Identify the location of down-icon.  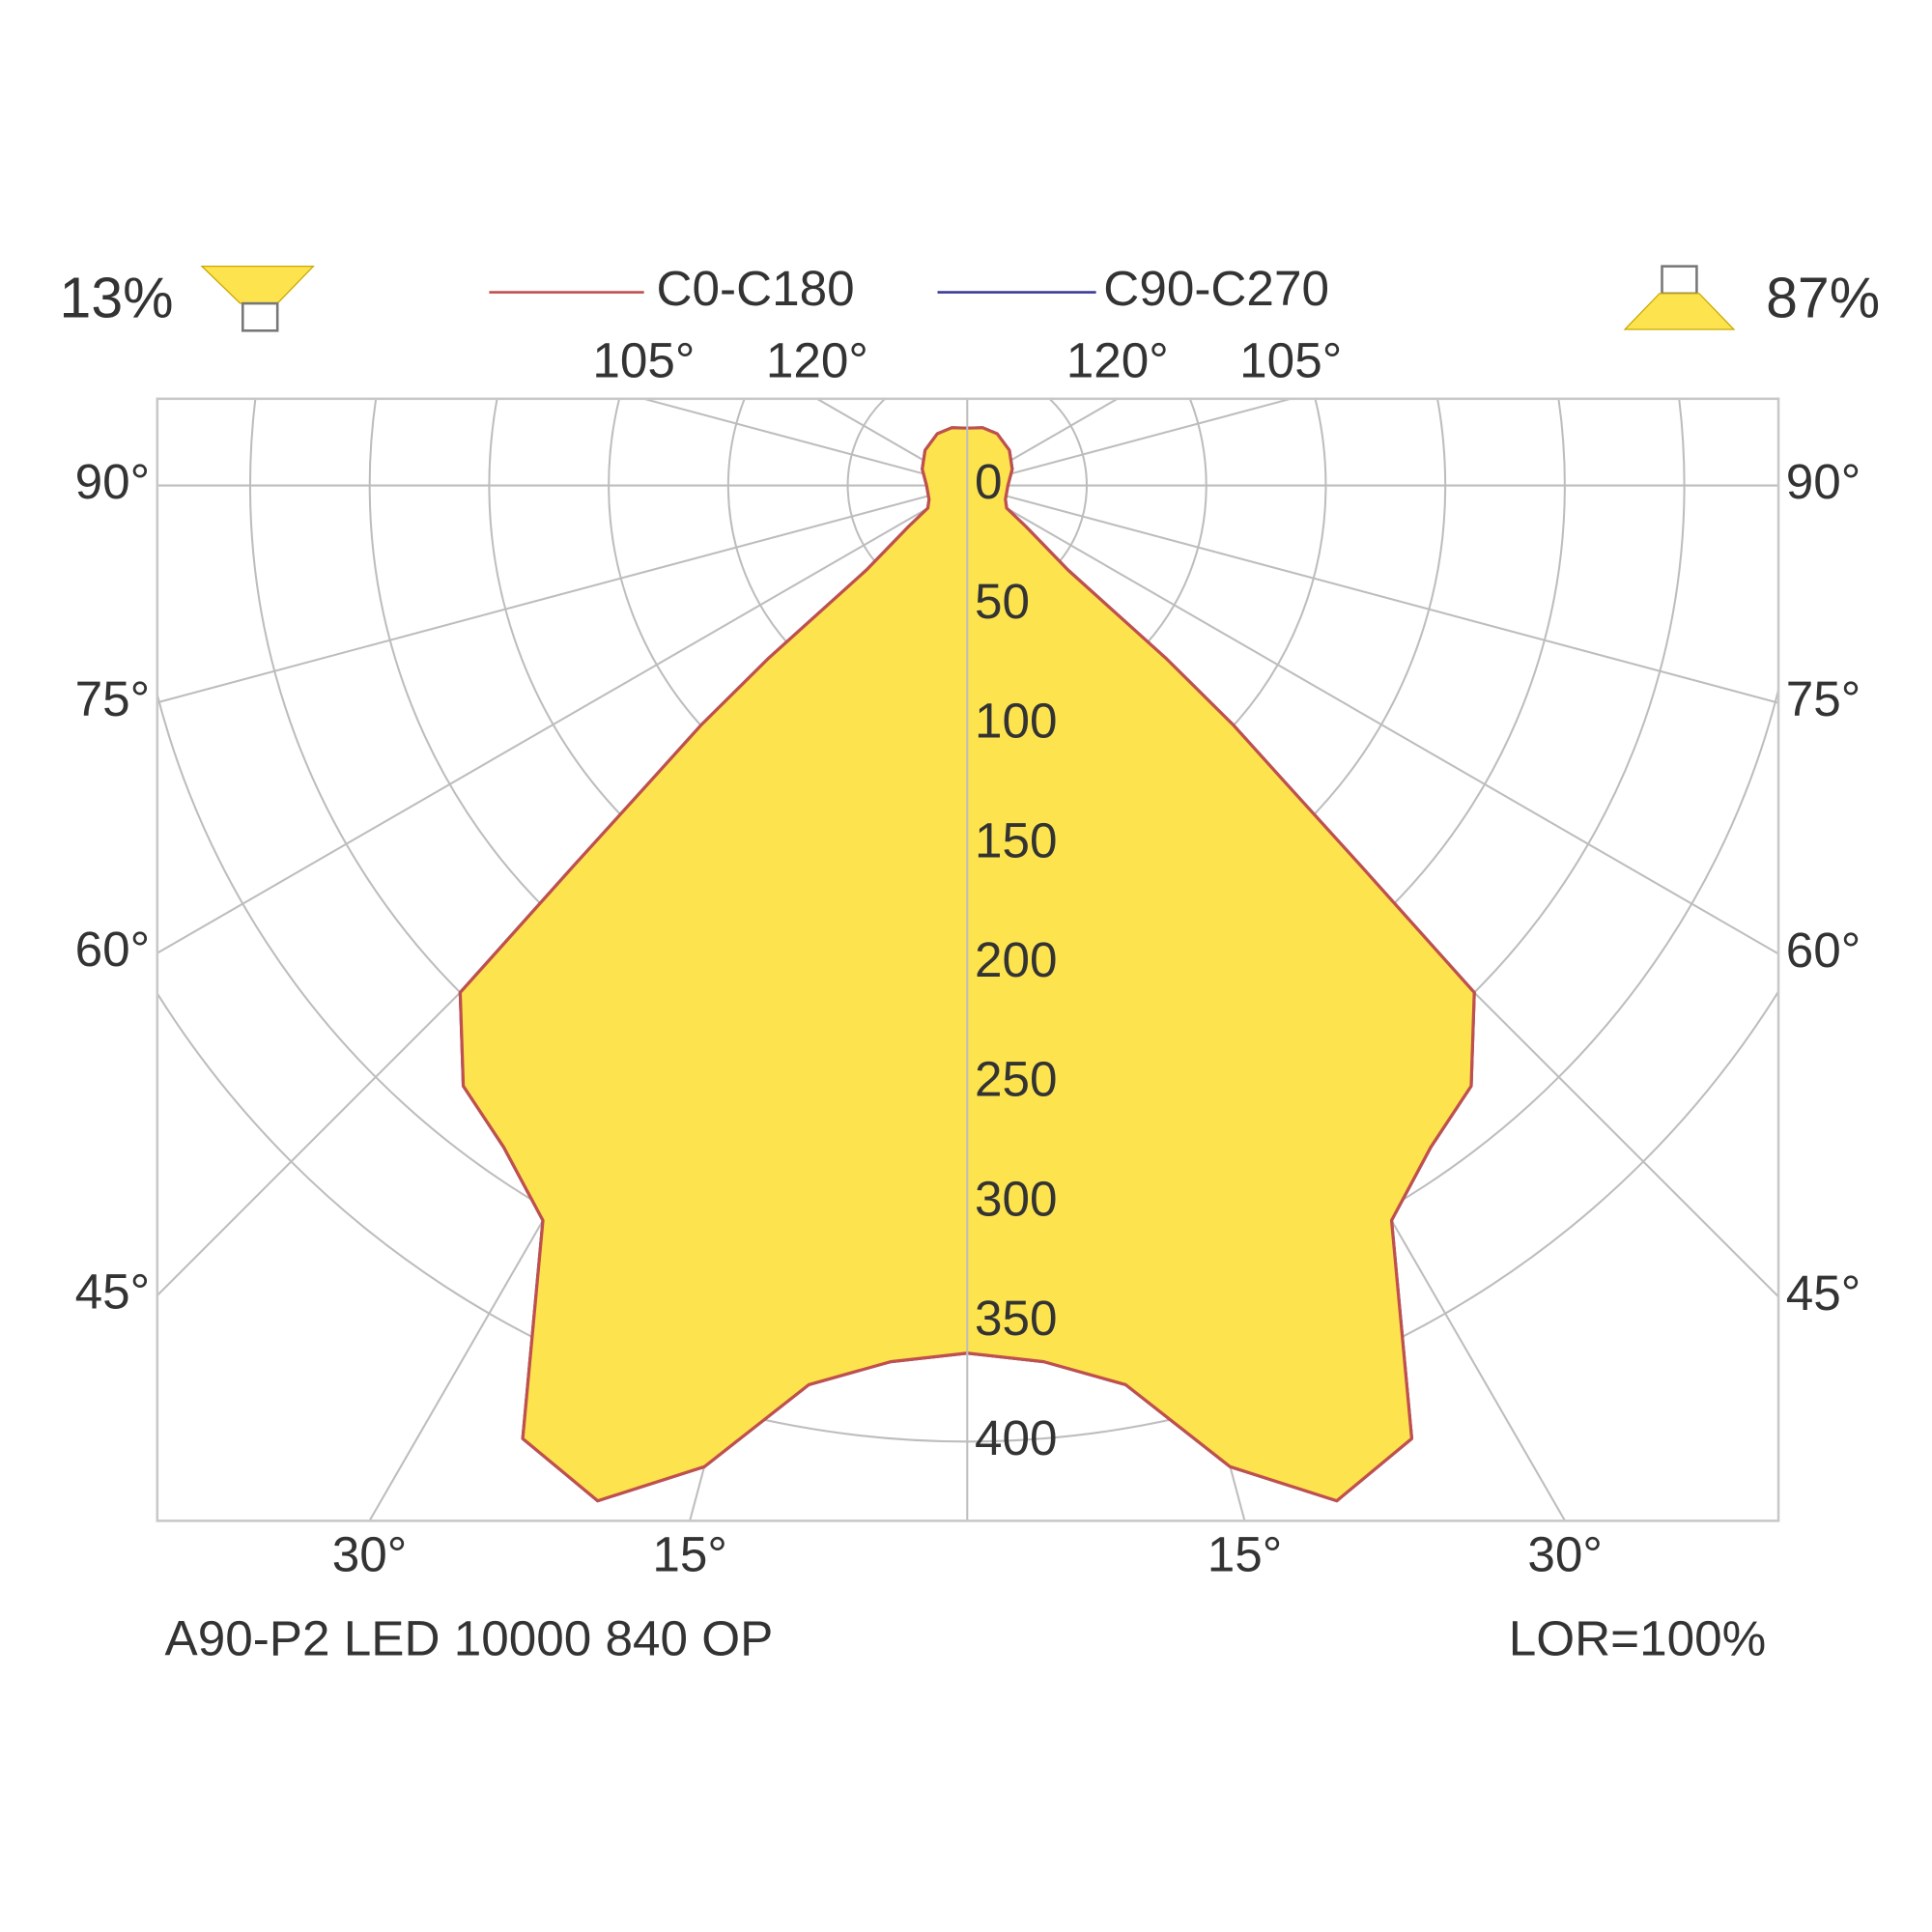
(1679, 311).